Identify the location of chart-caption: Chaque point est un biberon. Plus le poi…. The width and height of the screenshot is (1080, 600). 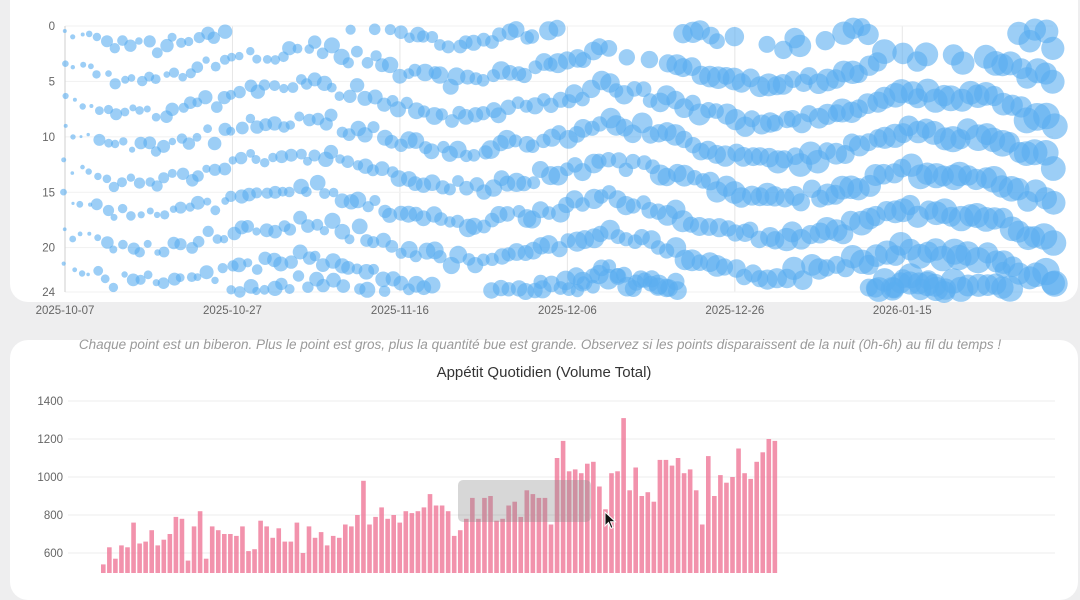
(540, 344).